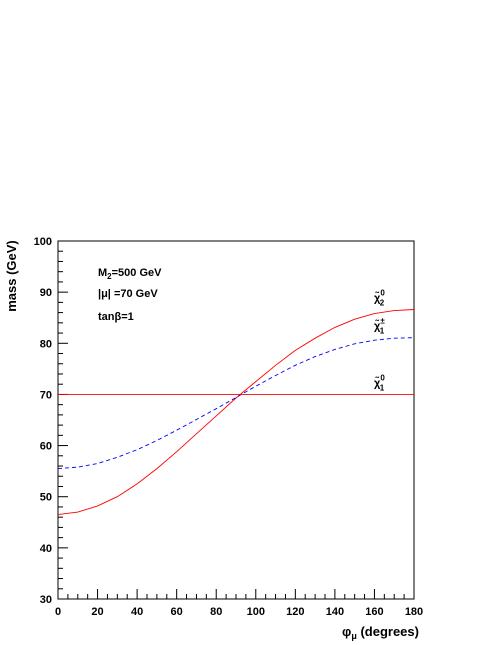  Describe the element at coordinates (388, 631) in the screenshot. I see `x-axis-label-tail: (degrees)` at that location.